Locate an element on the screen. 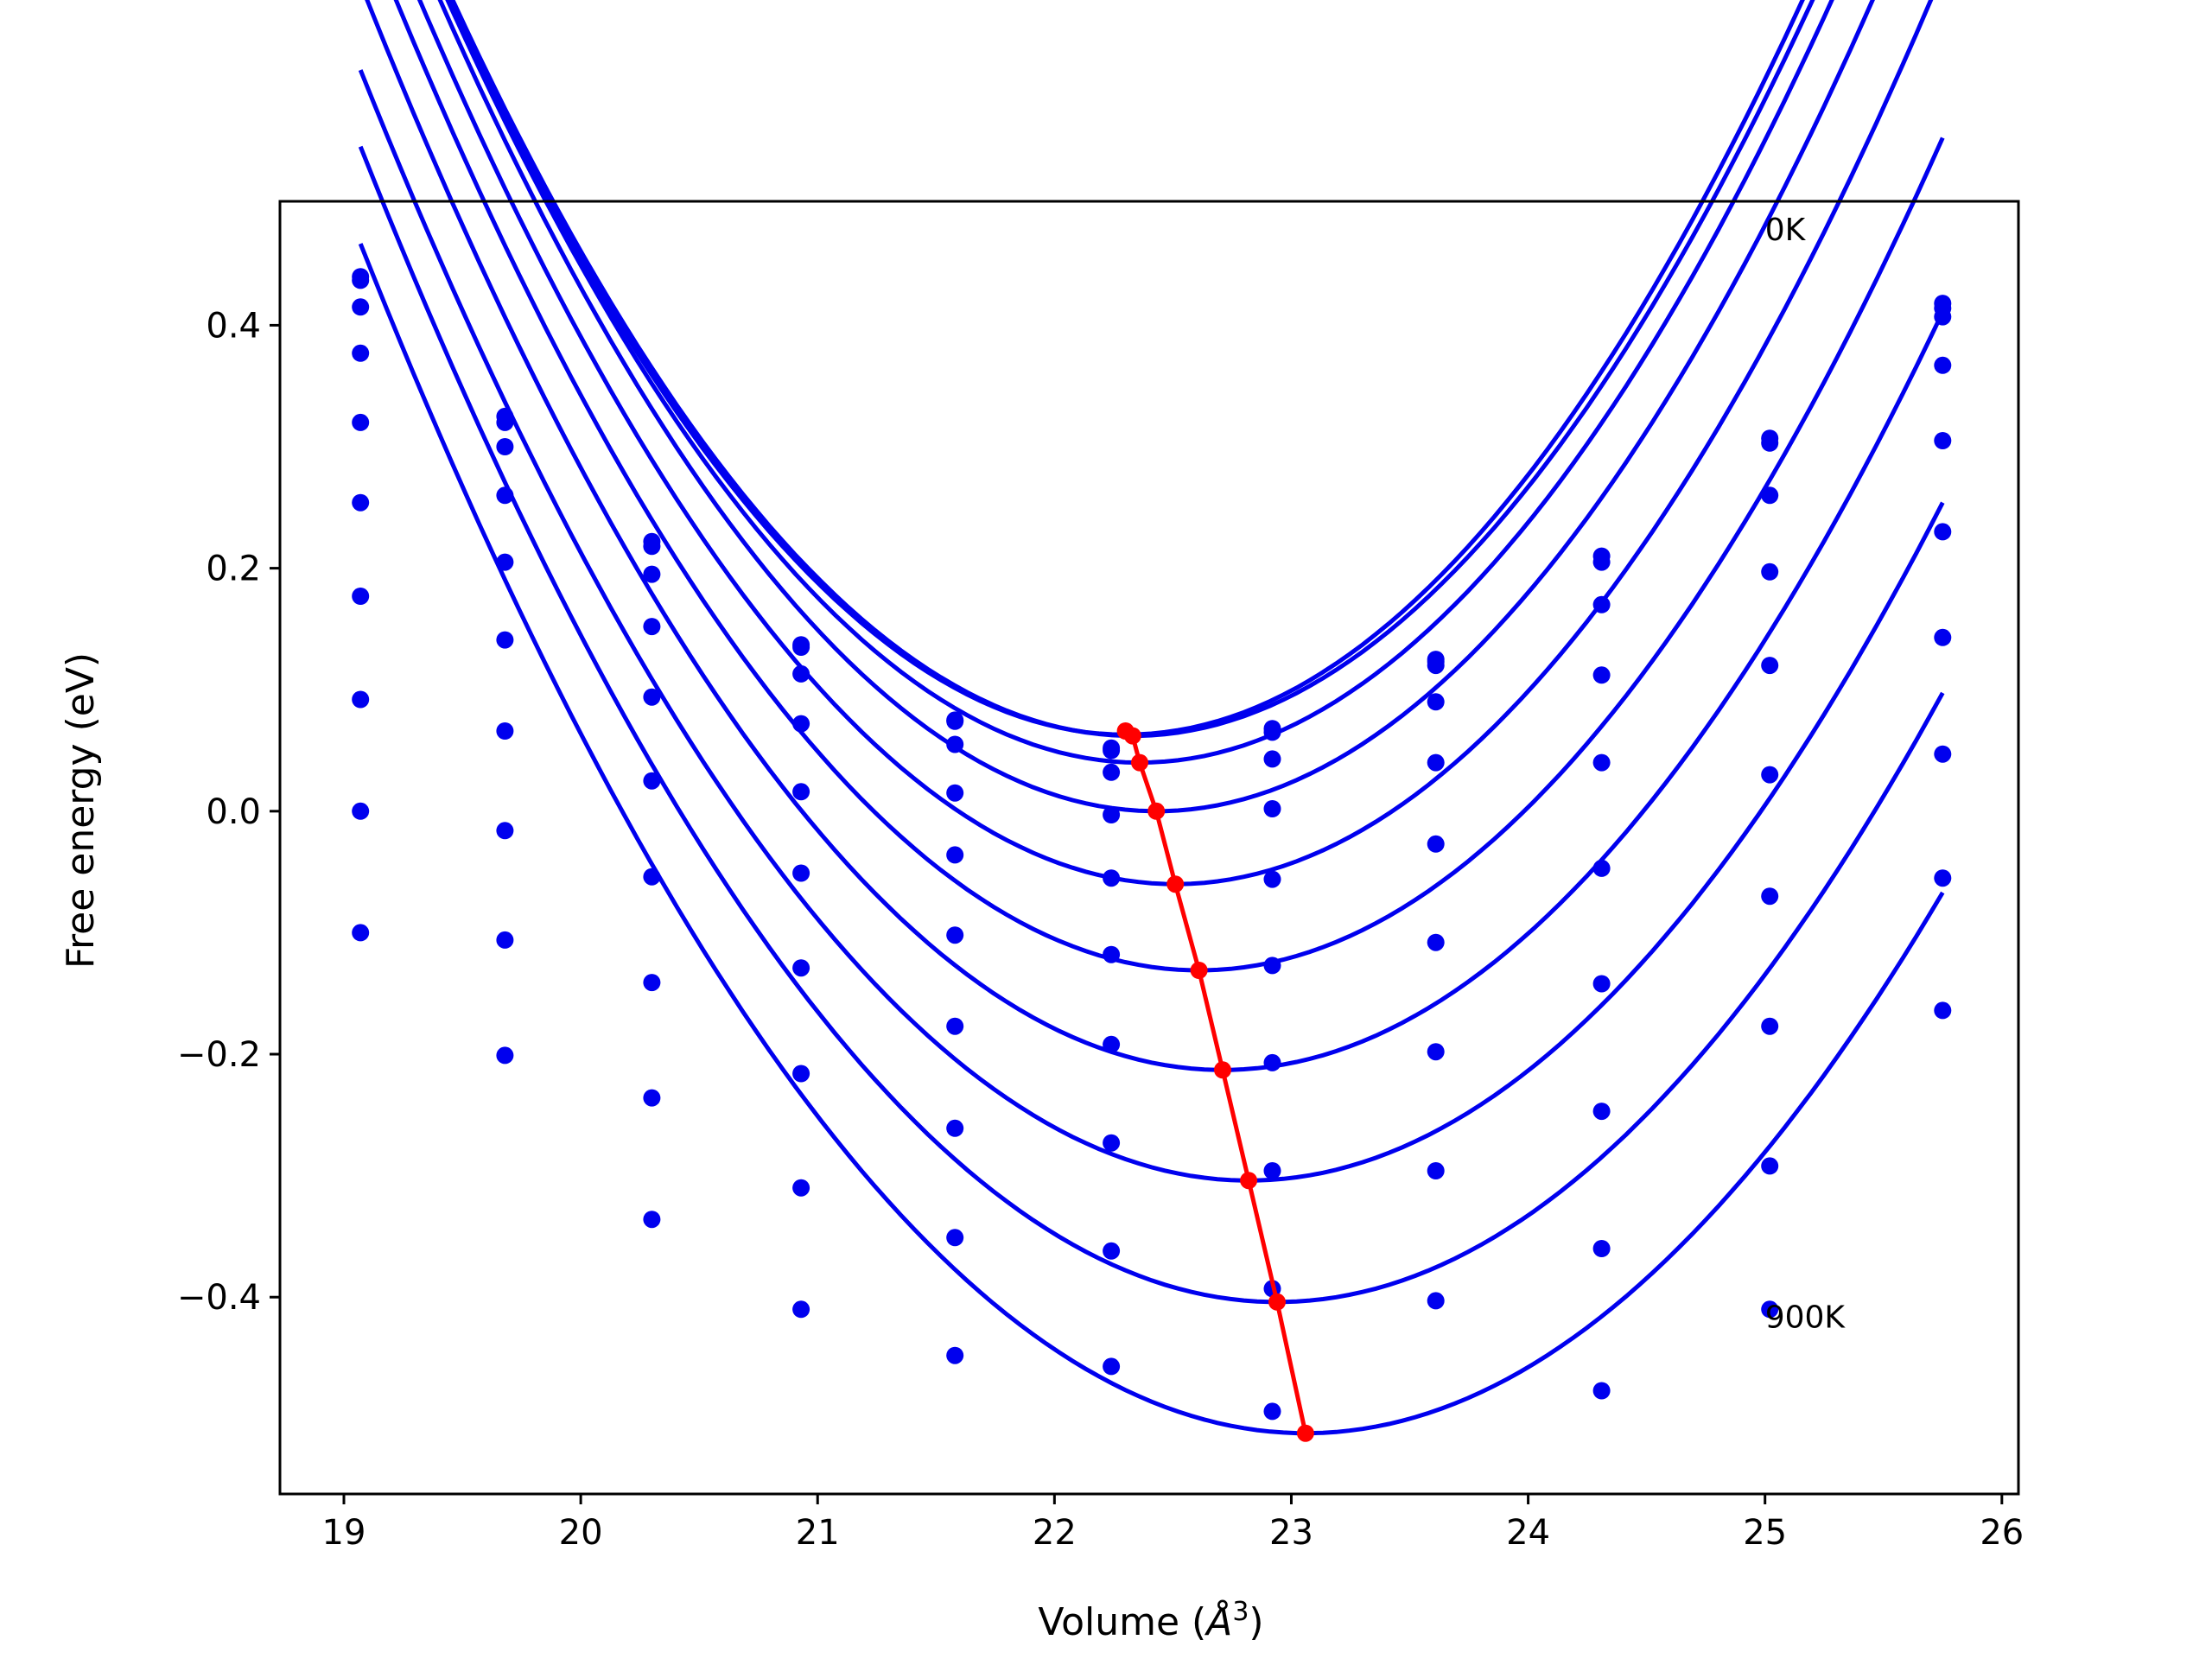 This screenshot has height=1659, width=2212. x-tick-label-6: 25 is located at coordinates (1765, 1533).